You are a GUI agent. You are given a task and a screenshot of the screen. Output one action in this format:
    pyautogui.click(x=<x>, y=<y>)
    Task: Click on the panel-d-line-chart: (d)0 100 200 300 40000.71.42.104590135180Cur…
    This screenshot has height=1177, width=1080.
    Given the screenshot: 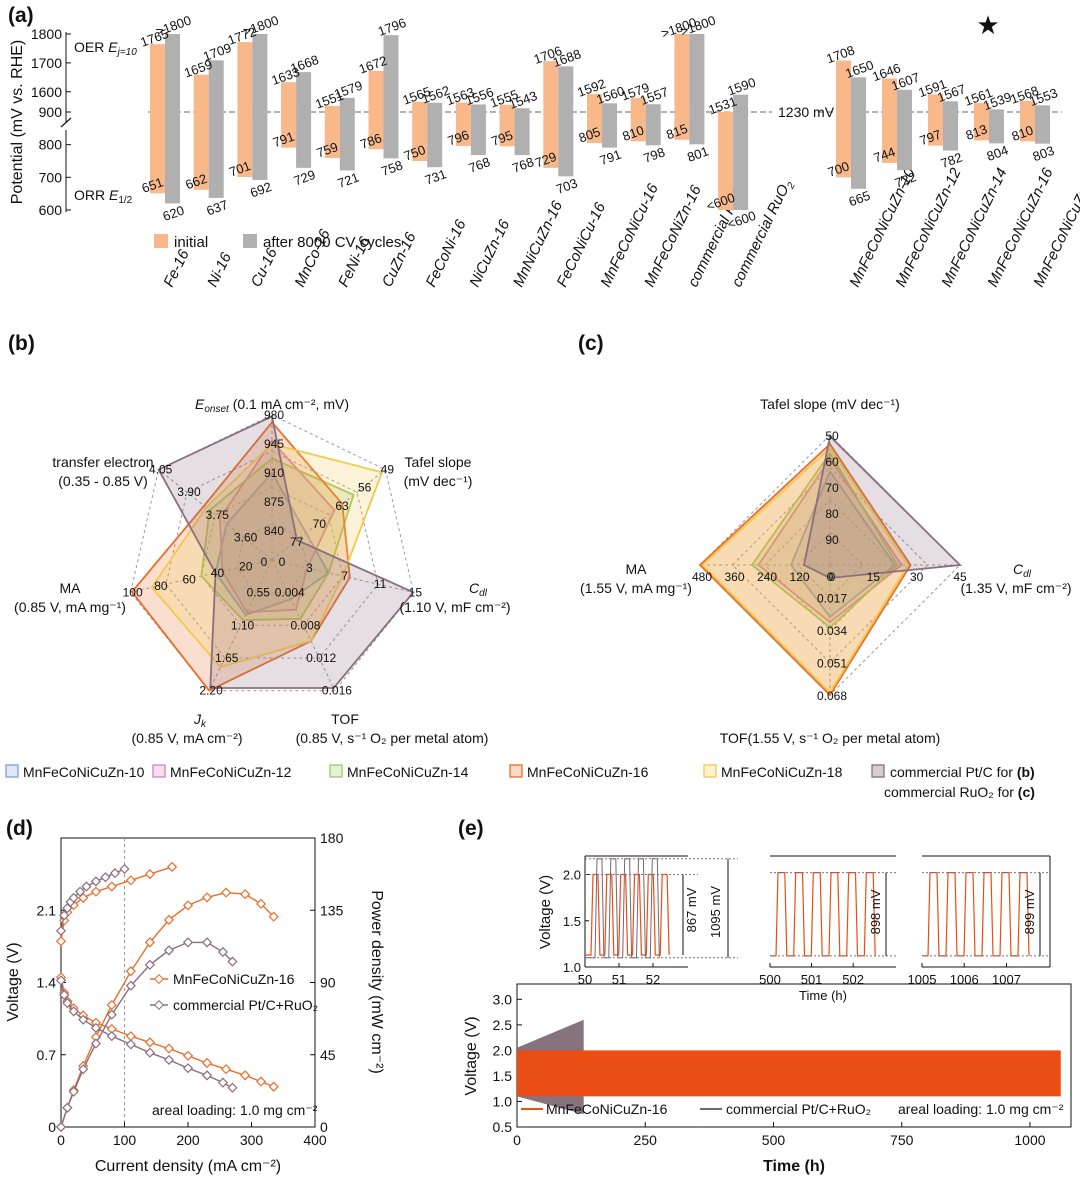 What is the action you would take?
    pyautogui.click(x=195, y=996)
    